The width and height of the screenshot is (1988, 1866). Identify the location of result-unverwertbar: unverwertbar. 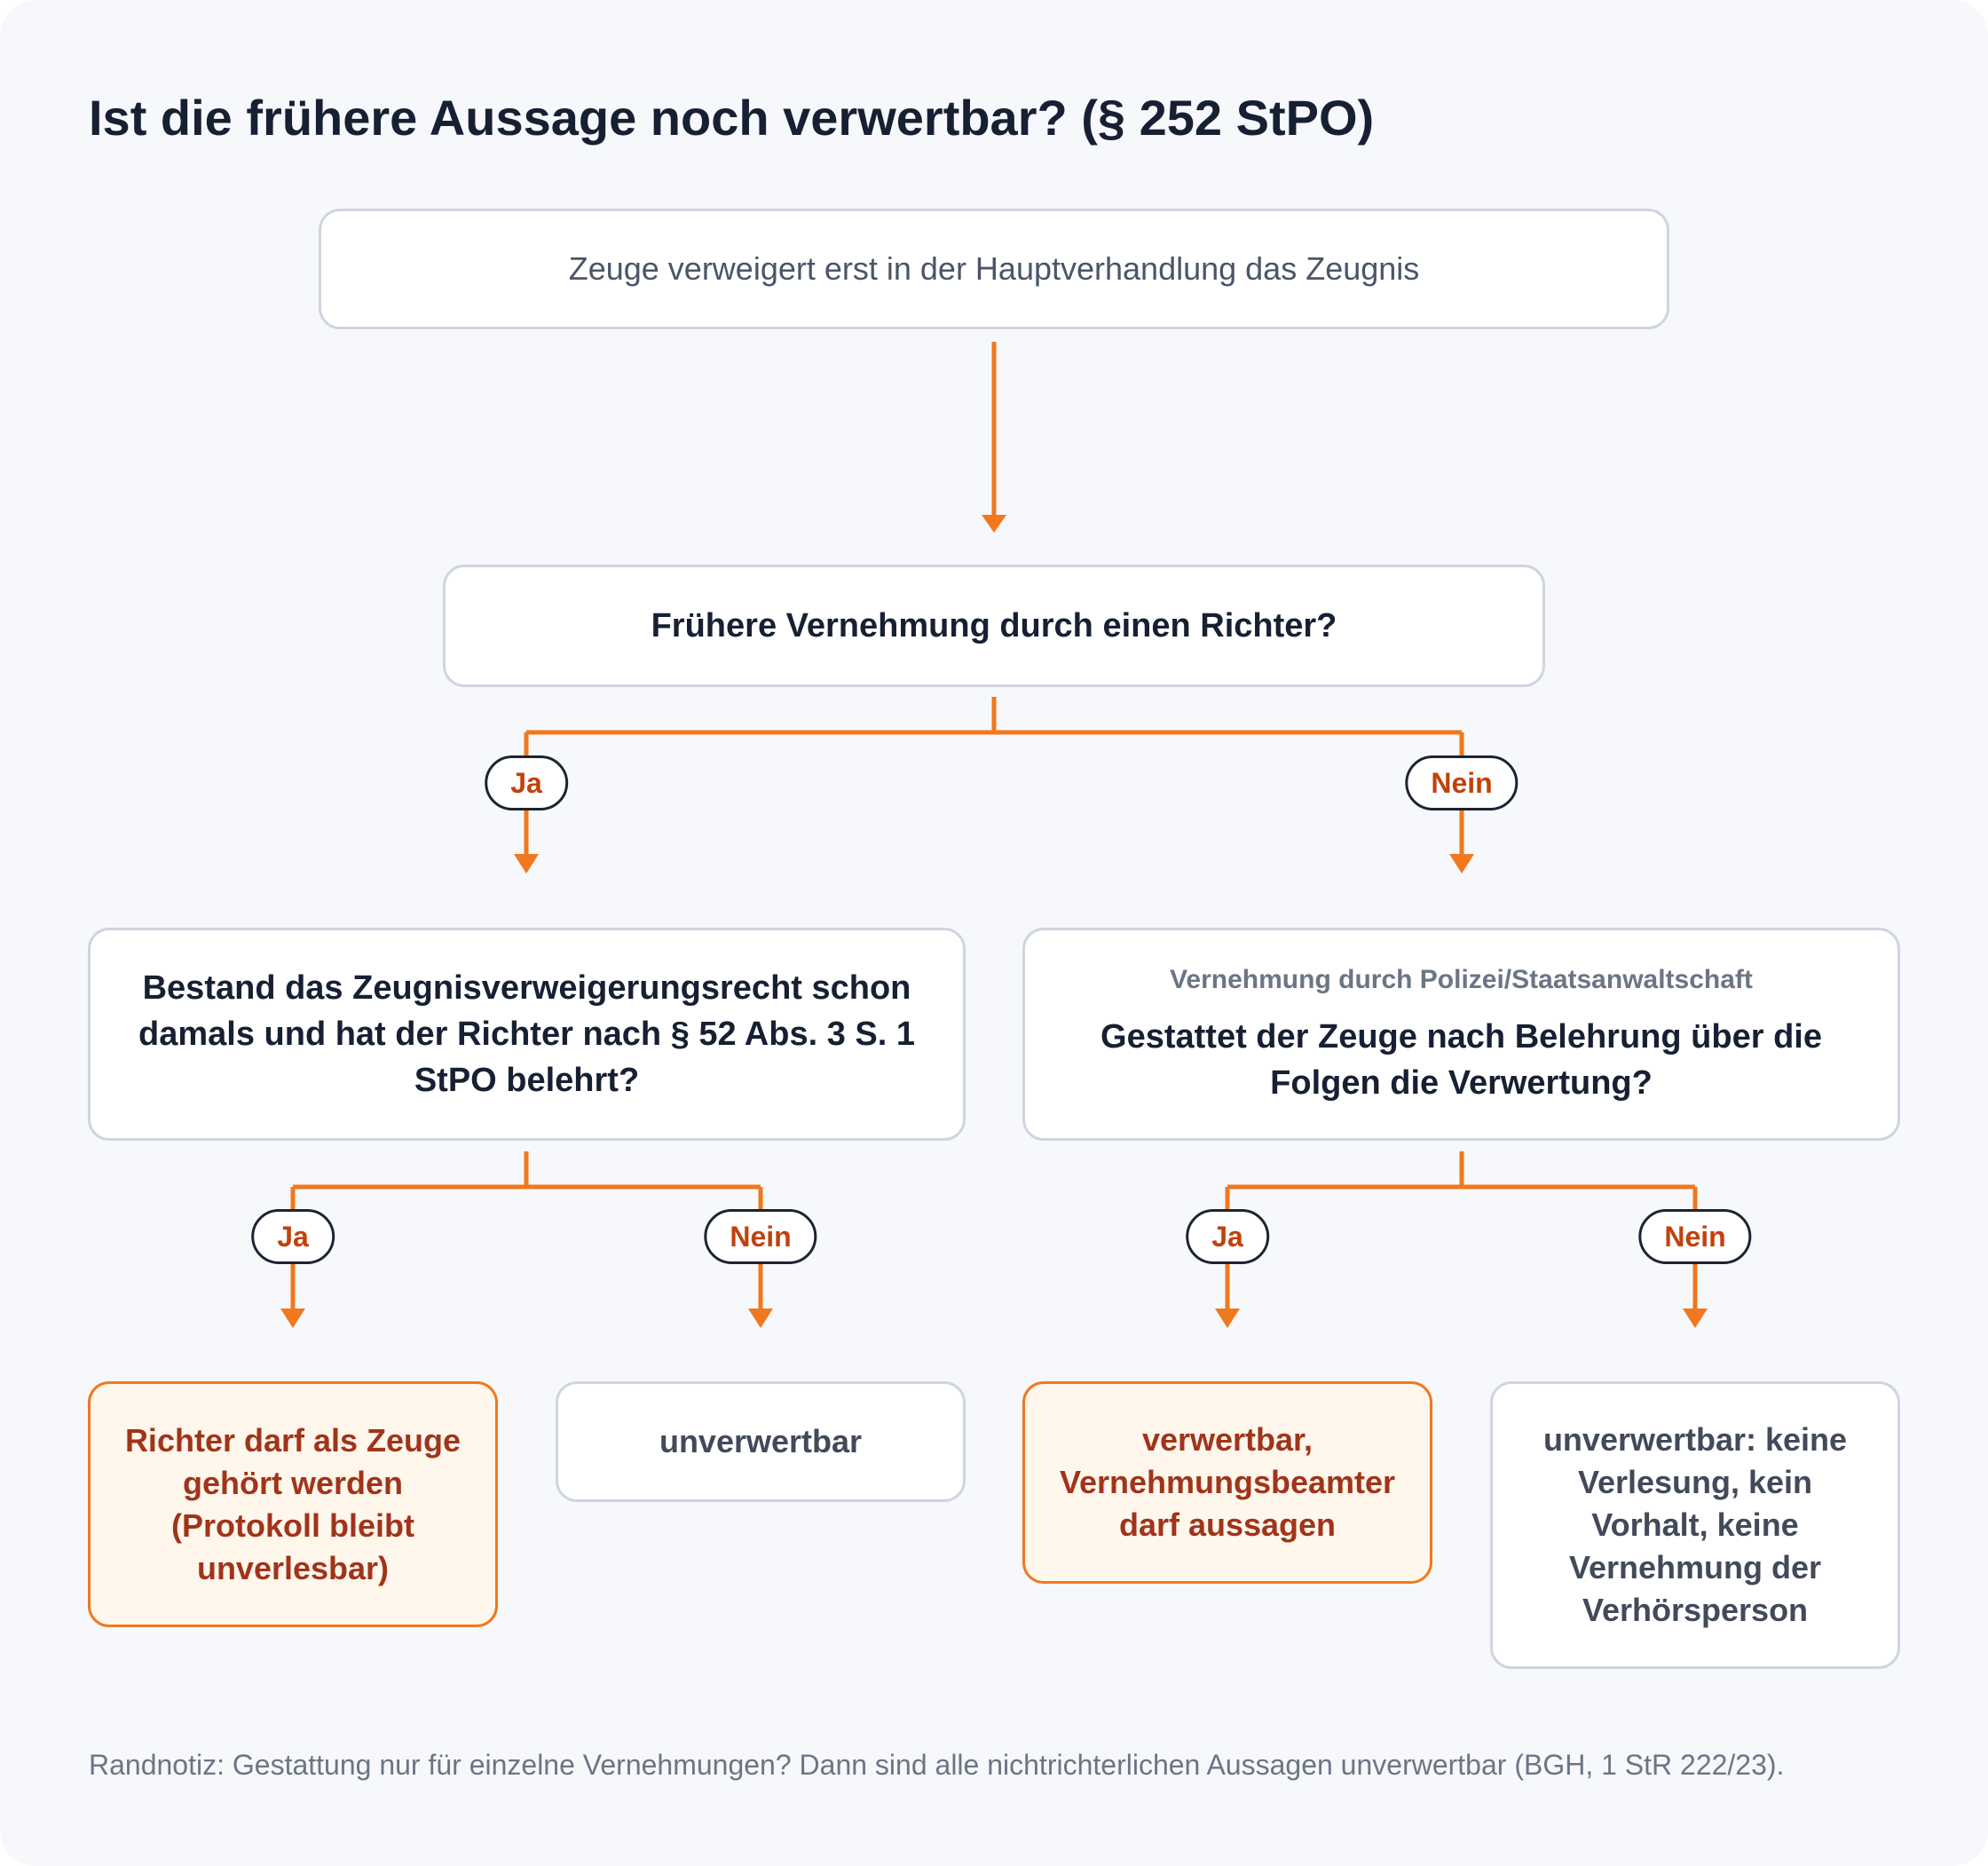
(761, 1441).